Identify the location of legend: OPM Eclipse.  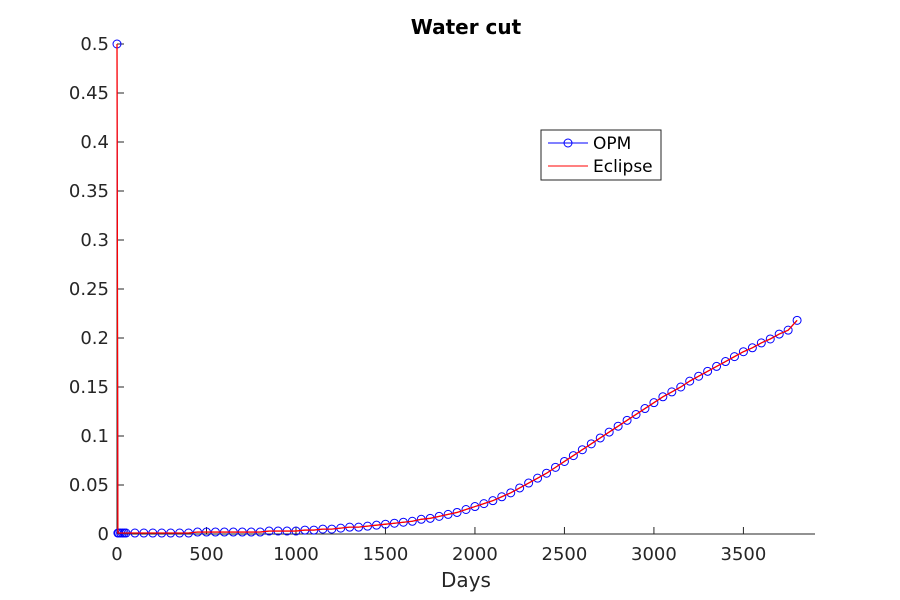
(601, 155).